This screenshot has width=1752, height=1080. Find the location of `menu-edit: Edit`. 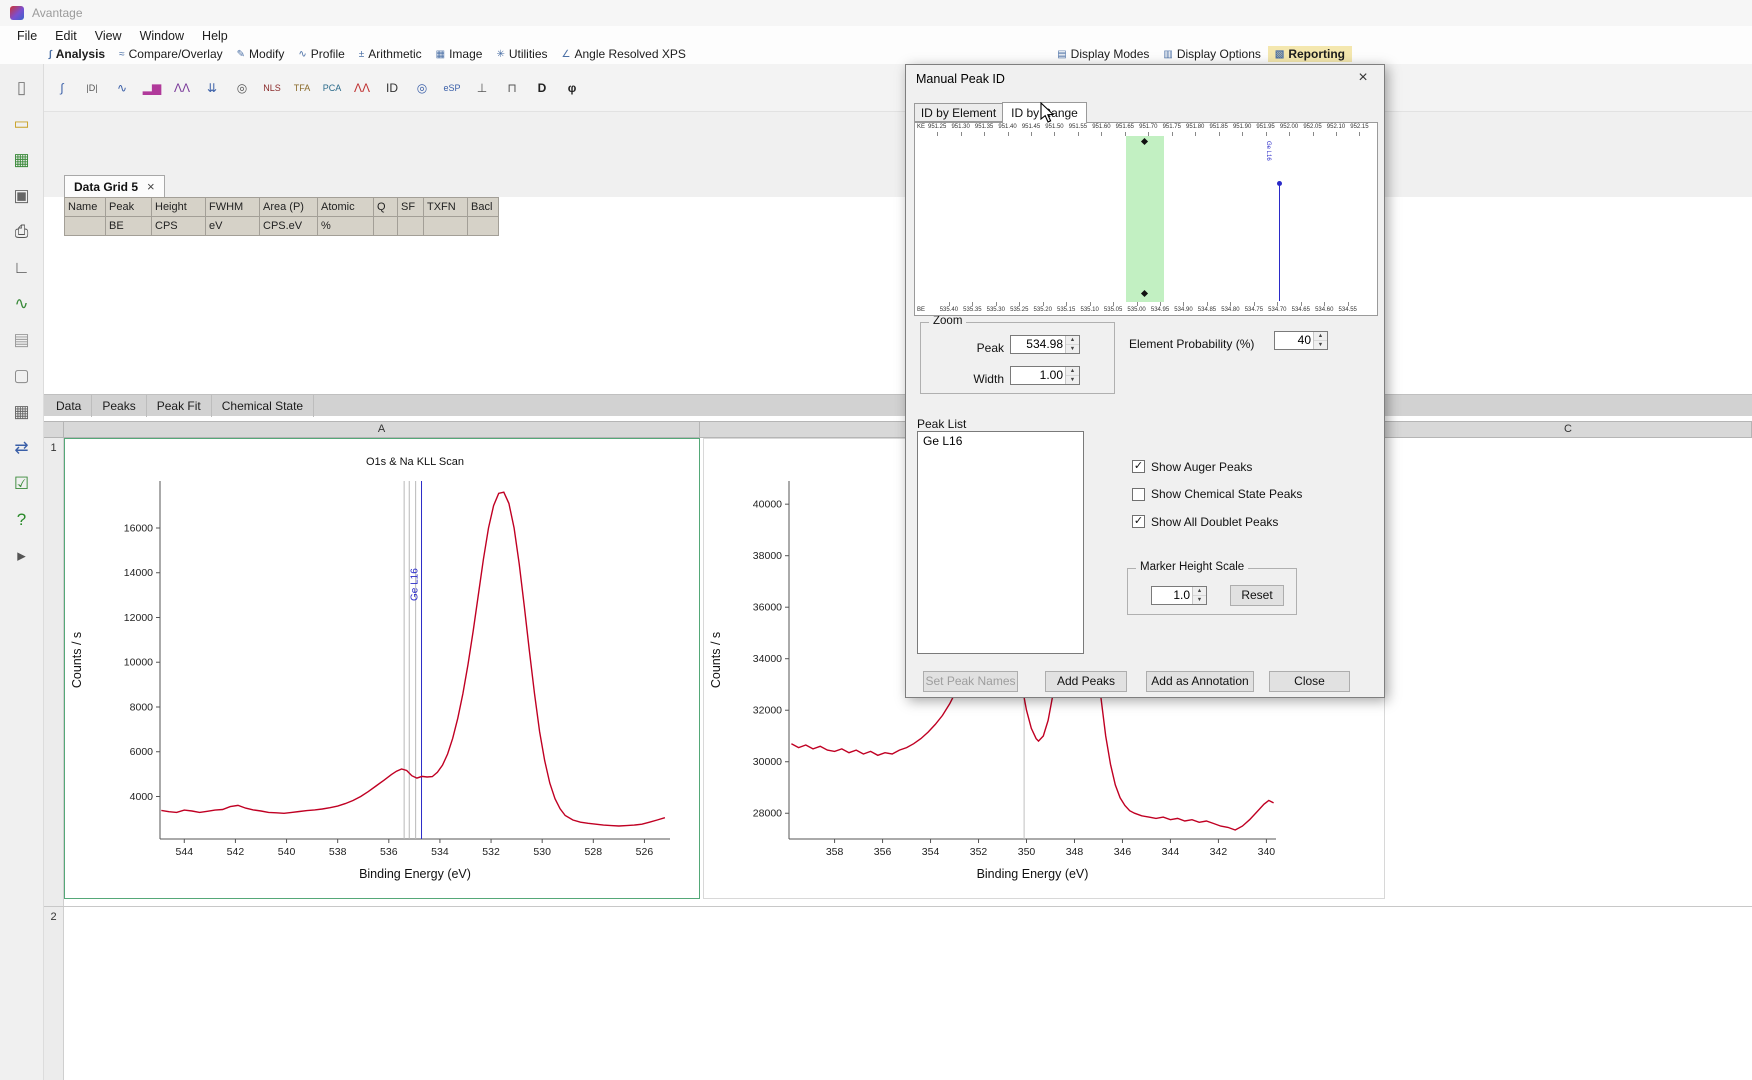

menu-edit: Edit is located at coordinates (66, 36).